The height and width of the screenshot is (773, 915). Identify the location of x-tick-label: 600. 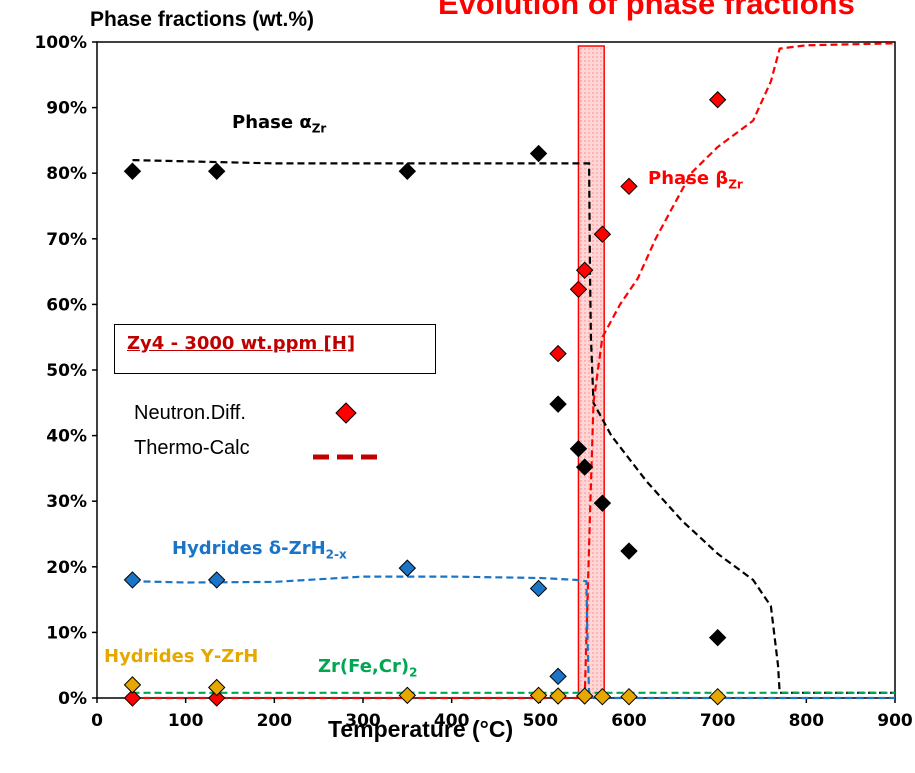
(629, 721).